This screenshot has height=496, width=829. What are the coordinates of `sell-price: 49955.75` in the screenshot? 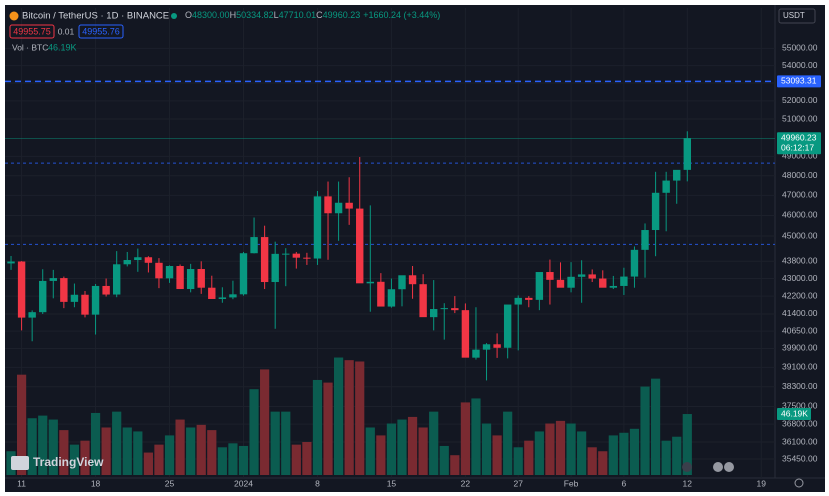 It's located at (32, 31).